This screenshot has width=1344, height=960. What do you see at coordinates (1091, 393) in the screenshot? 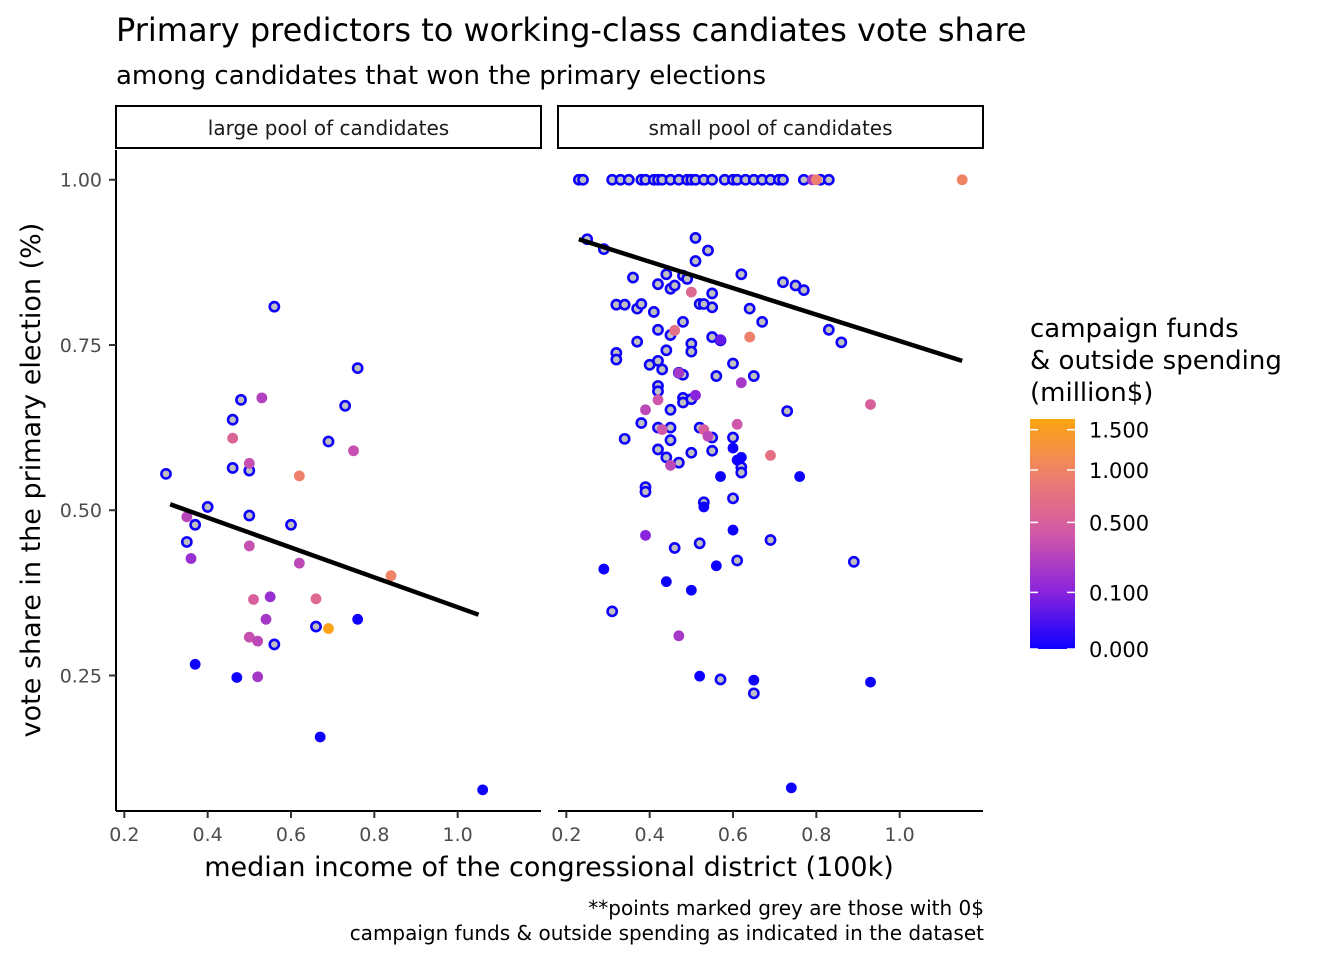
I see `legend-title-line-3: (million$)` at bounding box center [1091, 393].